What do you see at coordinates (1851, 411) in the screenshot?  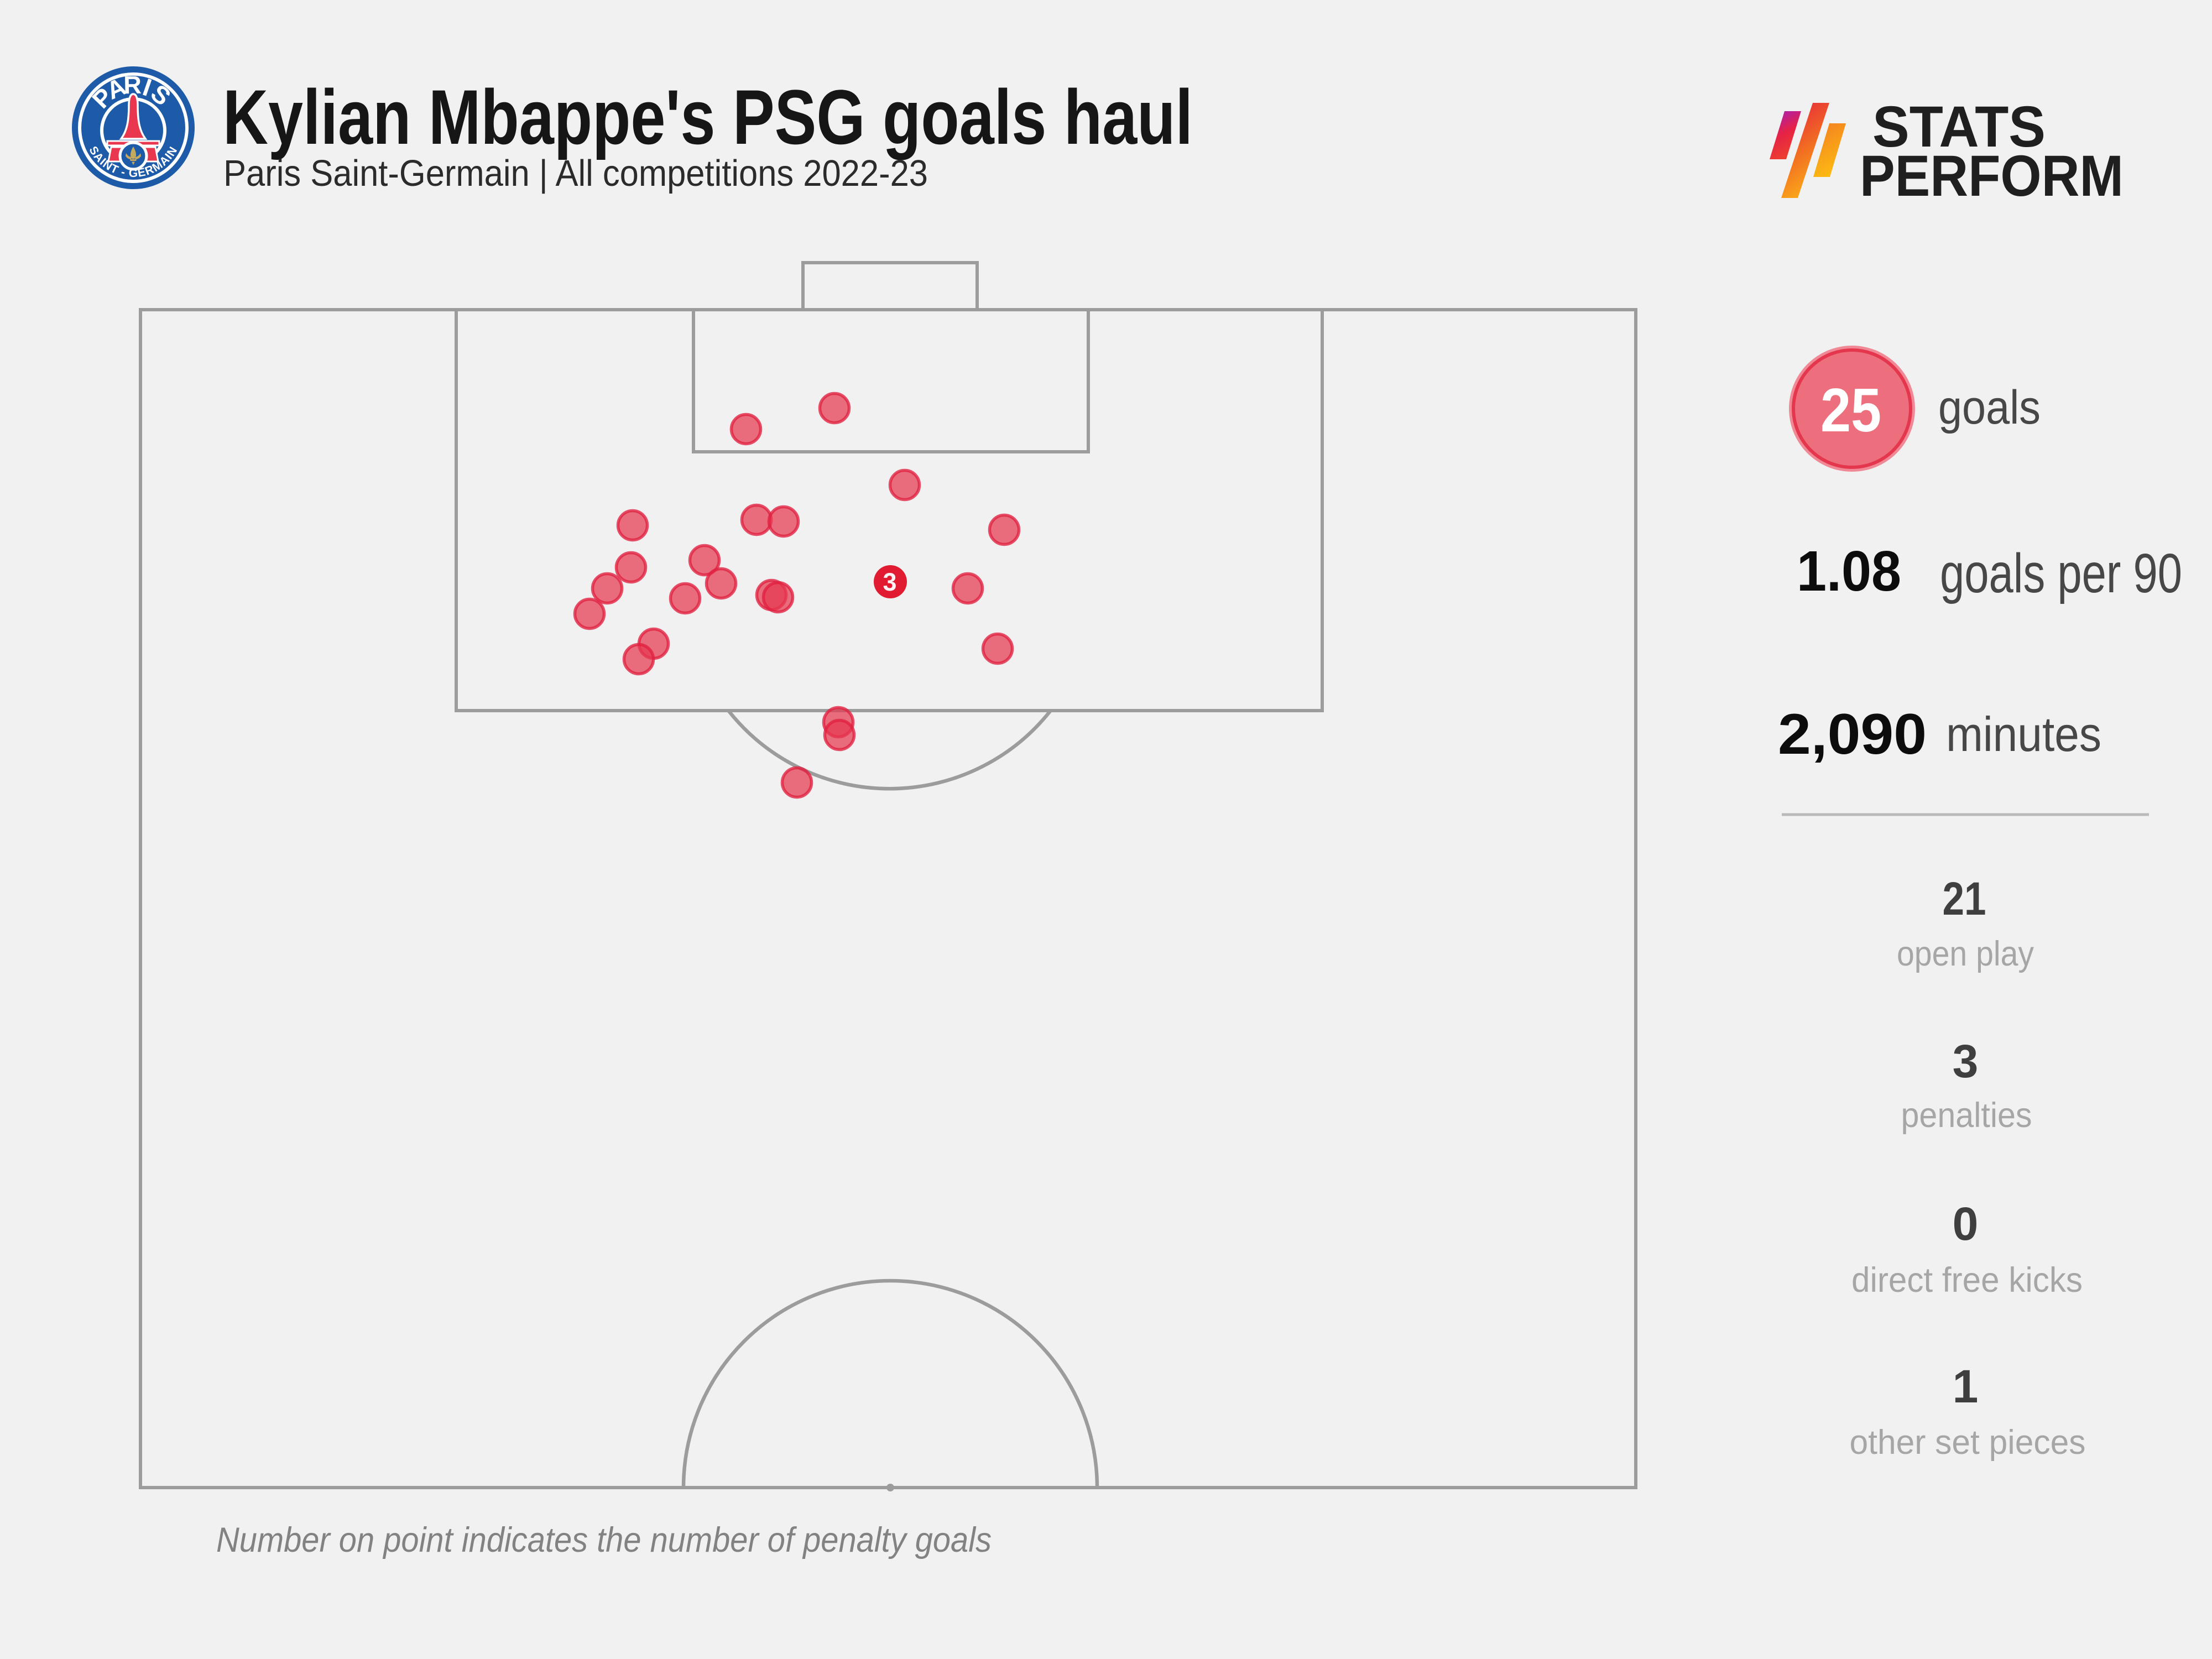 I see `svg-text: 25` at bounding box center [1851, 411].